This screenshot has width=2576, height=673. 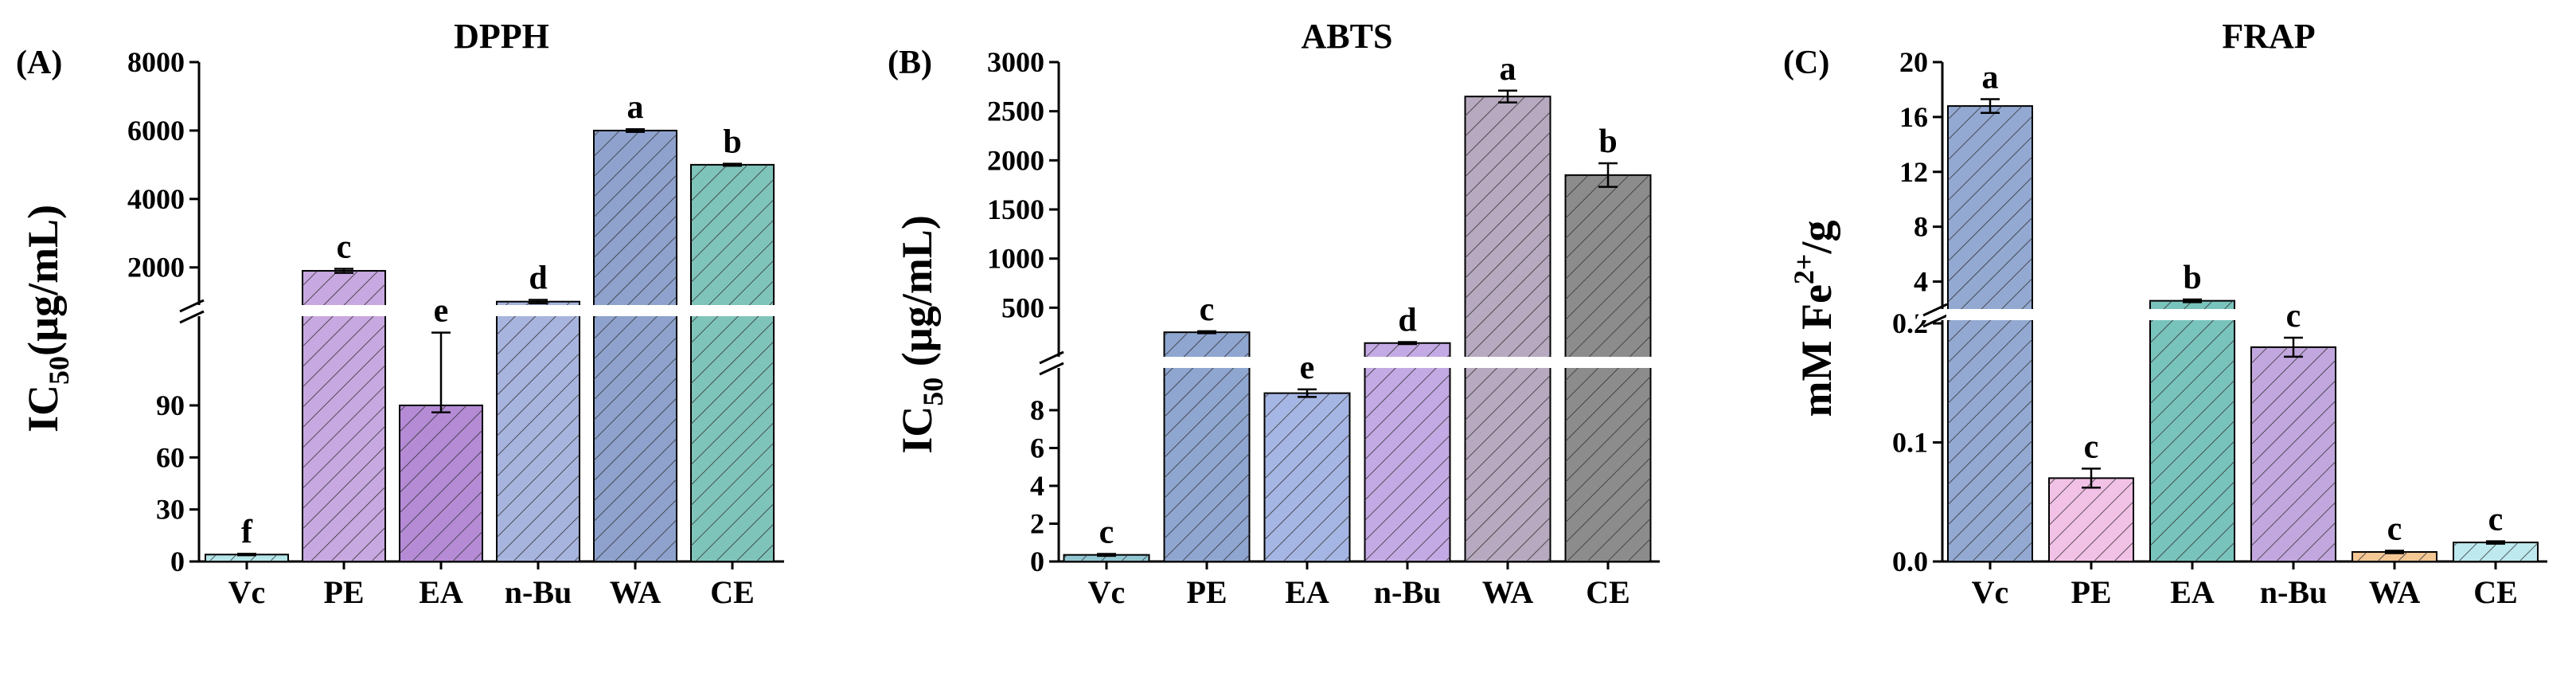 What do you see at coordinates (1022, 307) in the screenshot?
I see `y-tick-label: 500` at bounding box center [1022, 307].